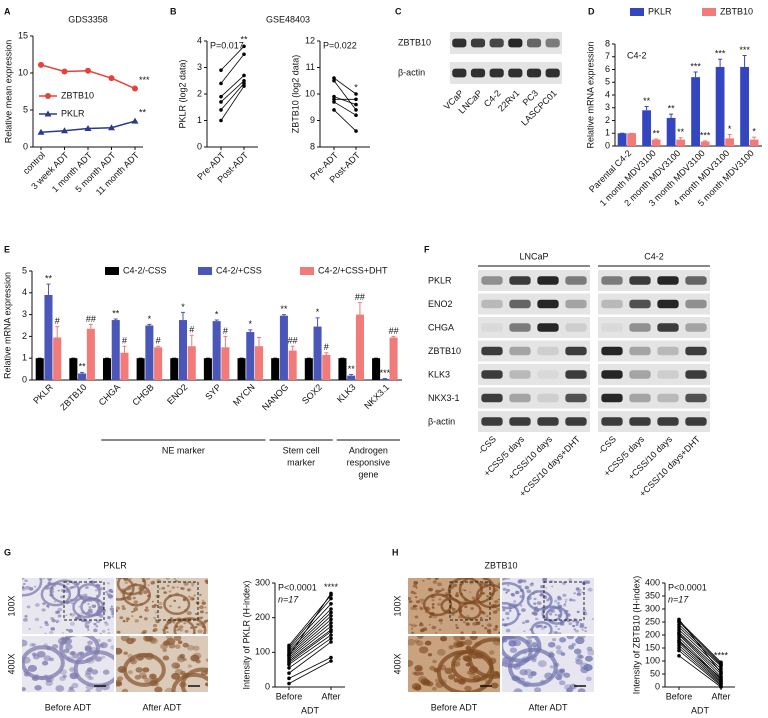  What do you see at coordinates (398, 11) in the screenshot?
I see `panel-letter: C` at bounding box center [398, 11].